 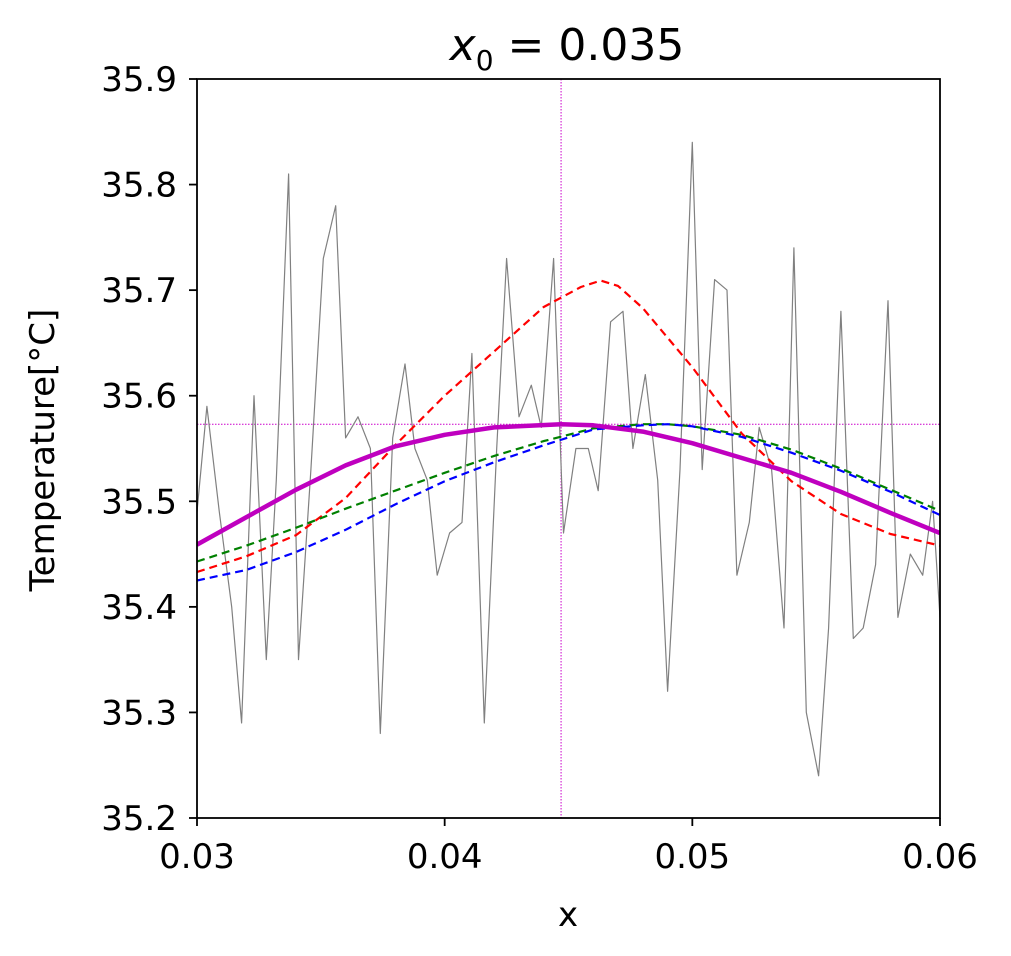 What do you see at coordinates (139, 713) in the screenshot?
I see `y-tick-label: 35.3` at bounding box center [139, 713].